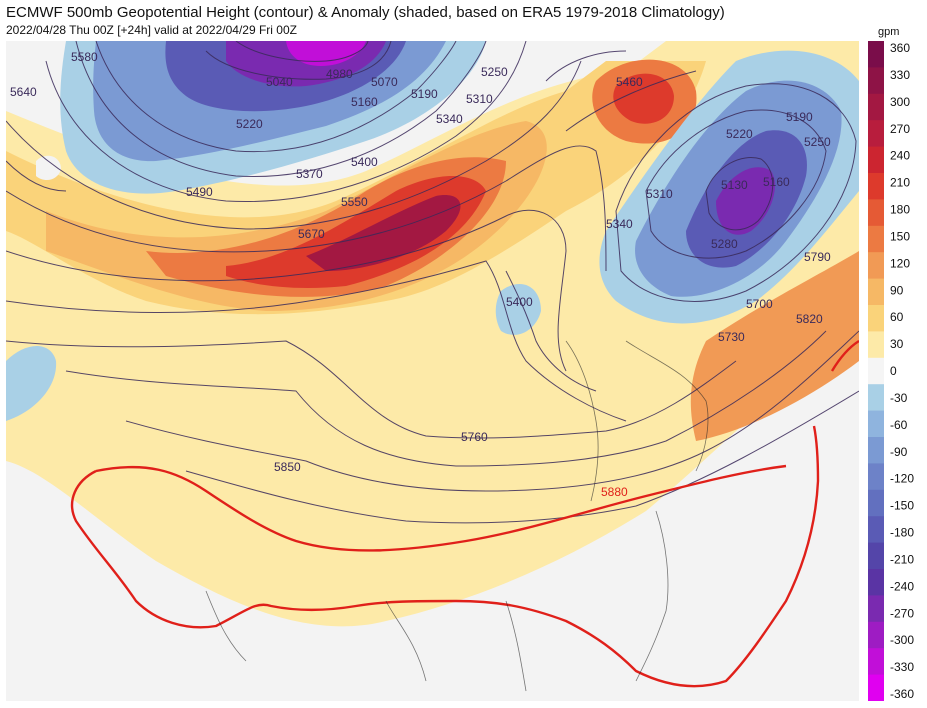  Describe the element at coordinates (614, 492) in the screenshot. I see `contour-label-5880: 5880` at that location.